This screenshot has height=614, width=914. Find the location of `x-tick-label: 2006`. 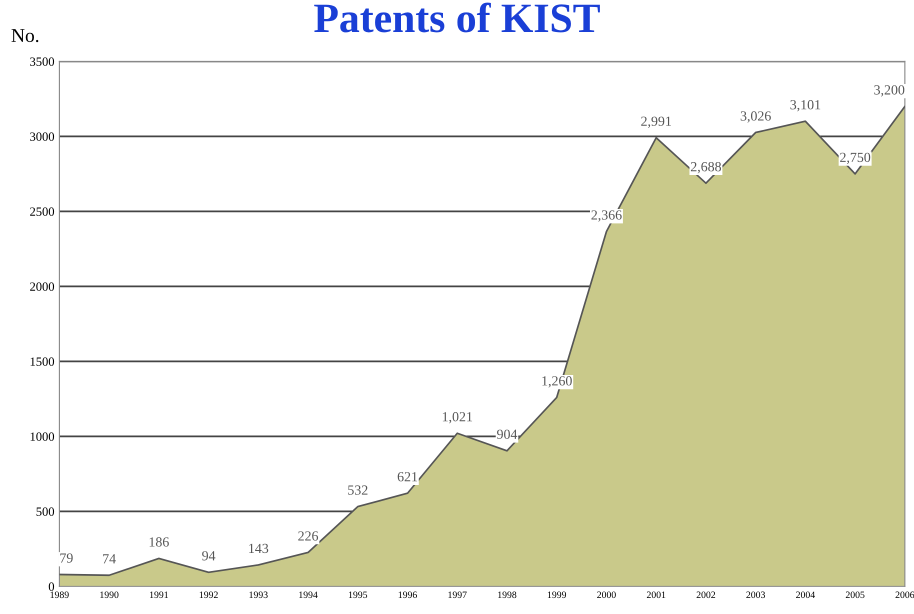

x-tick-label: 2006 is located at coordinates (905, 595).